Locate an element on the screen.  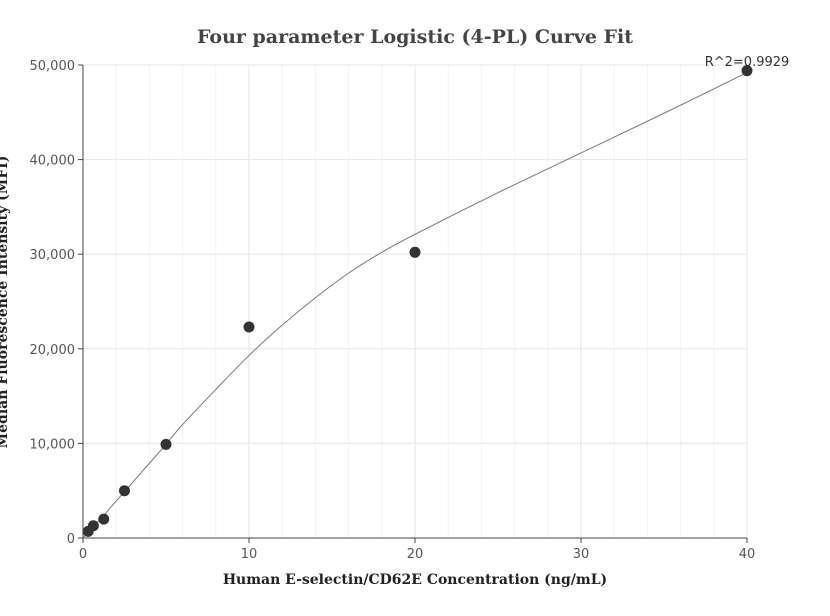
r-squared-annotation: R^2=0.9929 is located at coordinates (747, 62).